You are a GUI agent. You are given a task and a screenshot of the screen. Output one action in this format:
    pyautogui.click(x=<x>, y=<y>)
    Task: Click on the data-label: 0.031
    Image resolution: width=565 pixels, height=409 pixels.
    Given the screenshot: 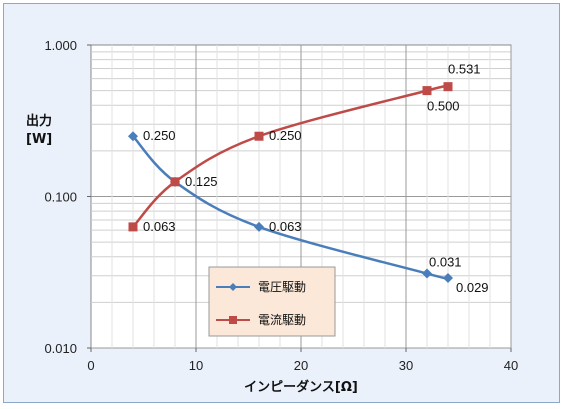 What is the action you would take?
    pyautogui.click(x=445, y=262)
    